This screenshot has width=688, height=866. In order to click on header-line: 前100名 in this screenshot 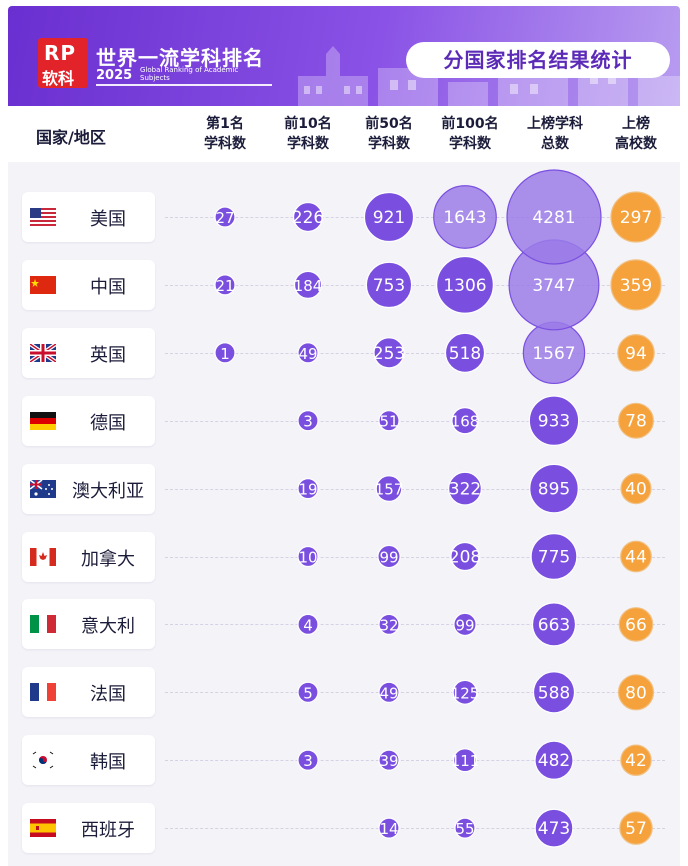, I will do `click(470, 124)`.